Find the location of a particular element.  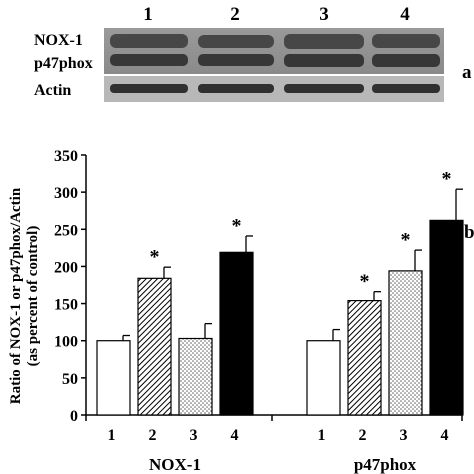

y-tick-label: 0 is located at coordinates (74, 416).